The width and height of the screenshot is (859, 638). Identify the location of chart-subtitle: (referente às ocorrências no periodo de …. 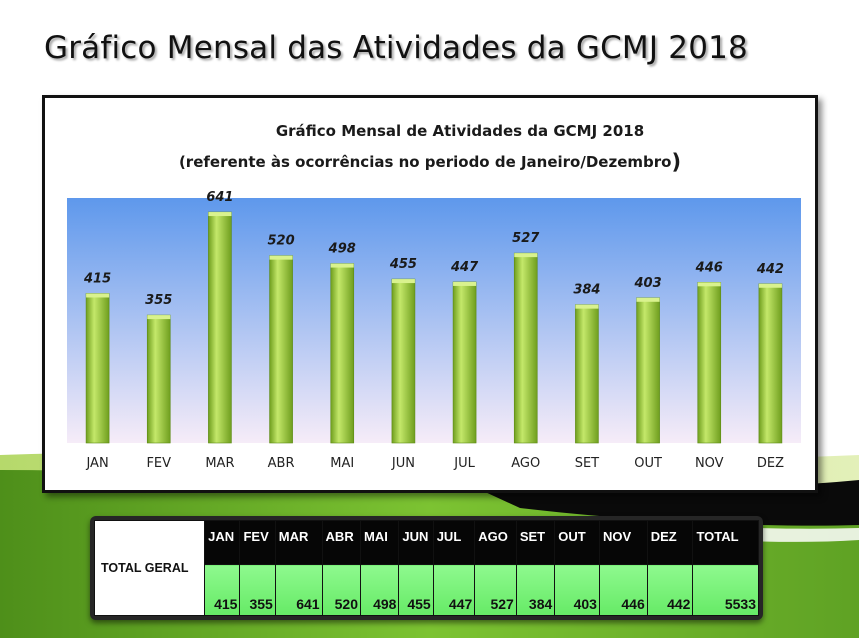
(430, 162).